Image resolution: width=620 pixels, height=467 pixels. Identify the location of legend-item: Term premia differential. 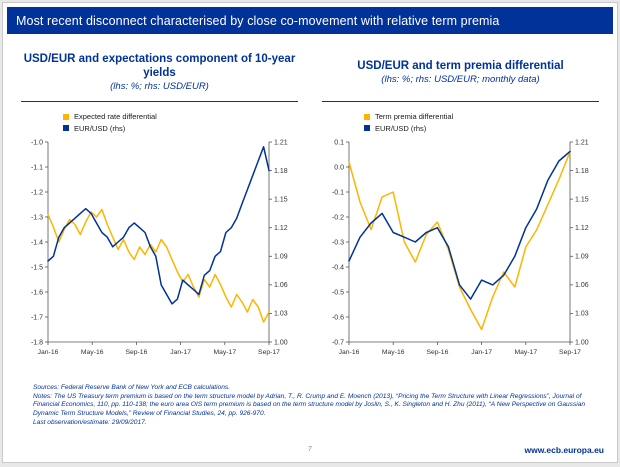
(483, 117).